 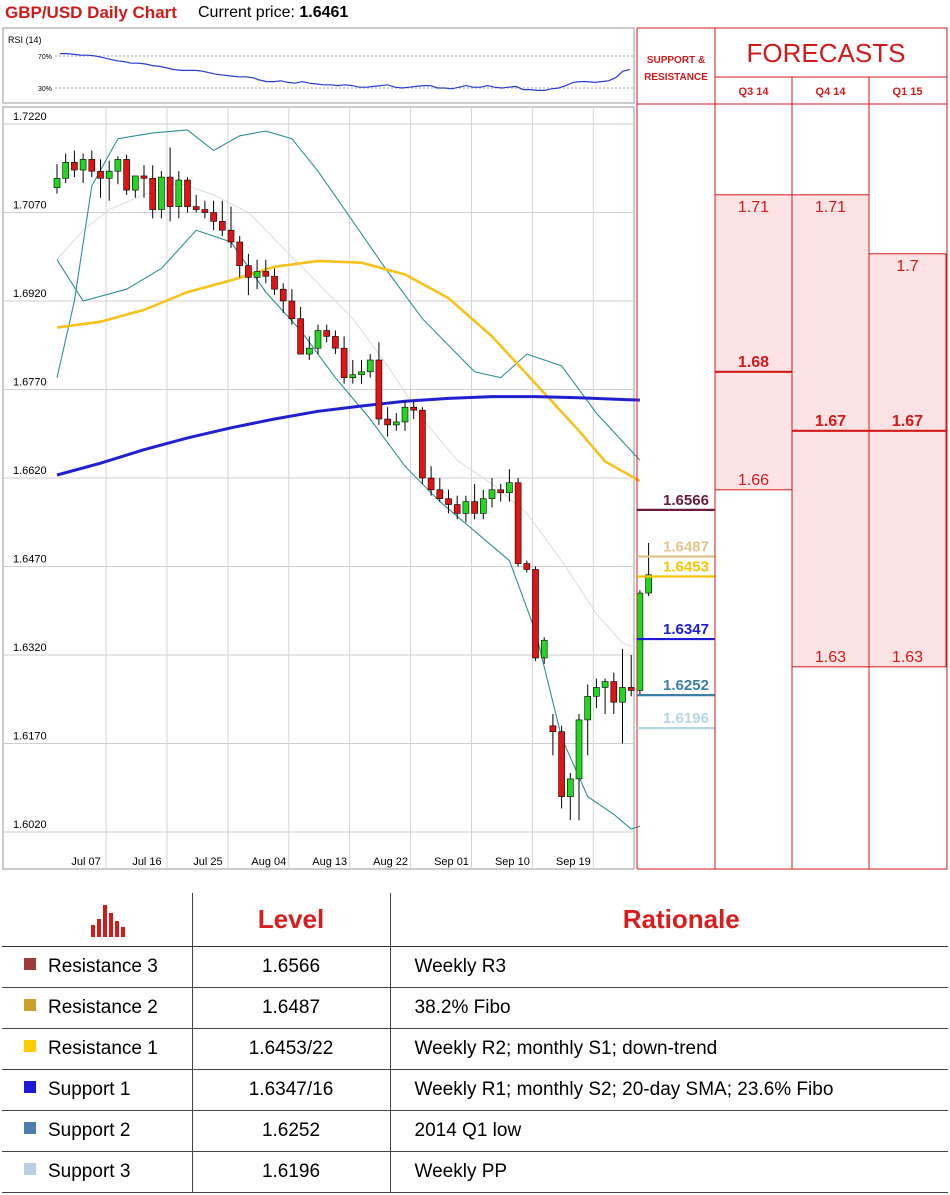 What do you see at coordinates (475, 1172) in the screenshot?
I see `table-row: Support 3 1.6196 Weekly PP` at bounding box center [475, 1172].